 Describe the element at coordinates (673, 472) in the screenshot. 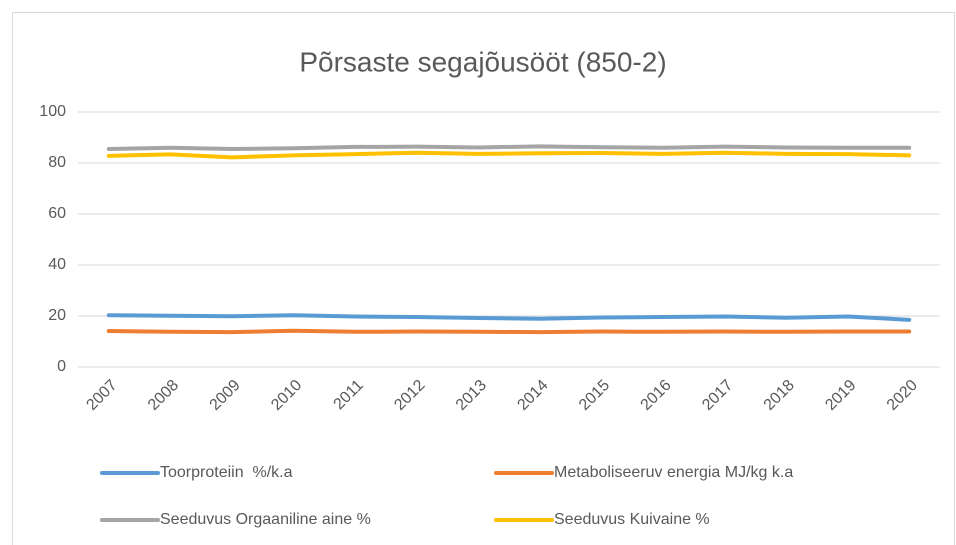

I see `legend-label: Metaboliseeruv energia MJ/kg k.a` at that location.